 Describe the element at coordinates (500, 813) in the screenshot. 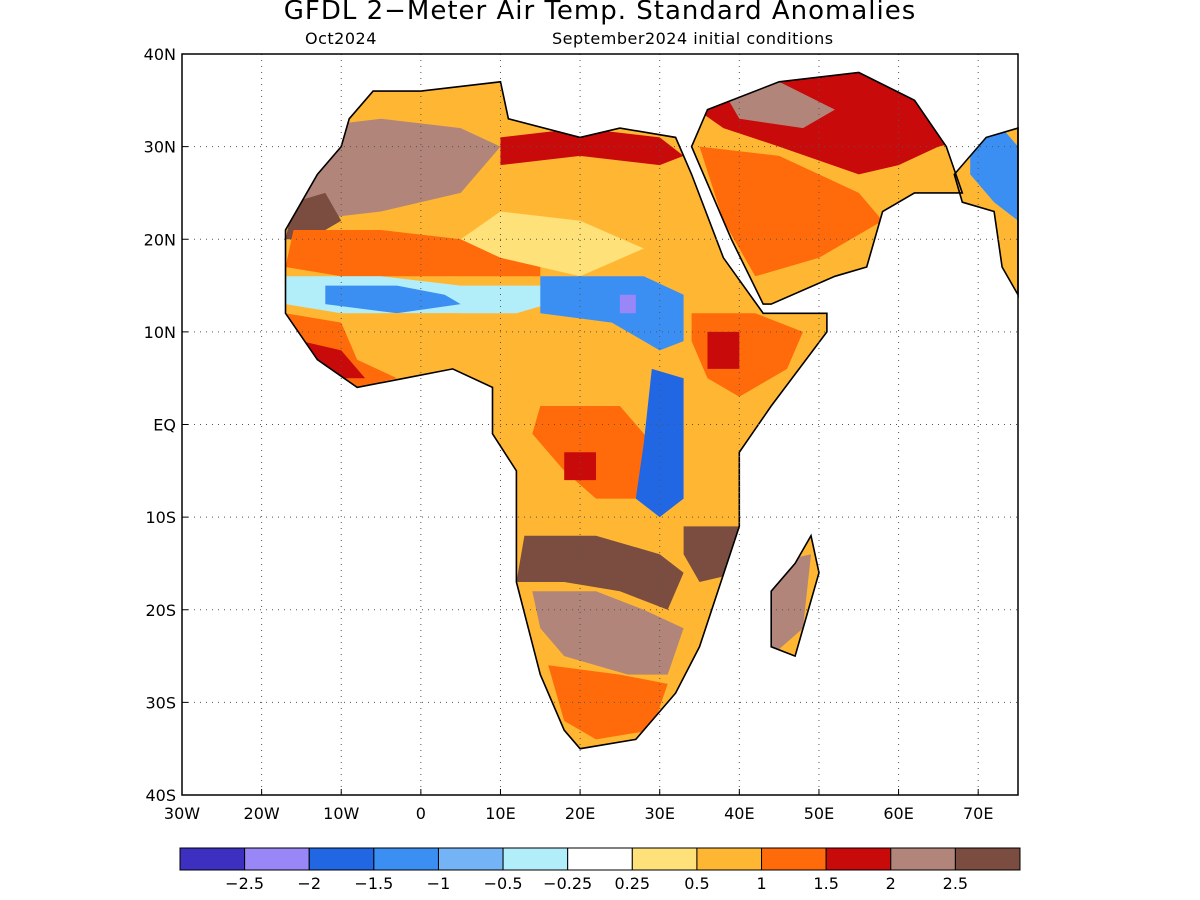

I see `x-tick-label: 10E` at that location.